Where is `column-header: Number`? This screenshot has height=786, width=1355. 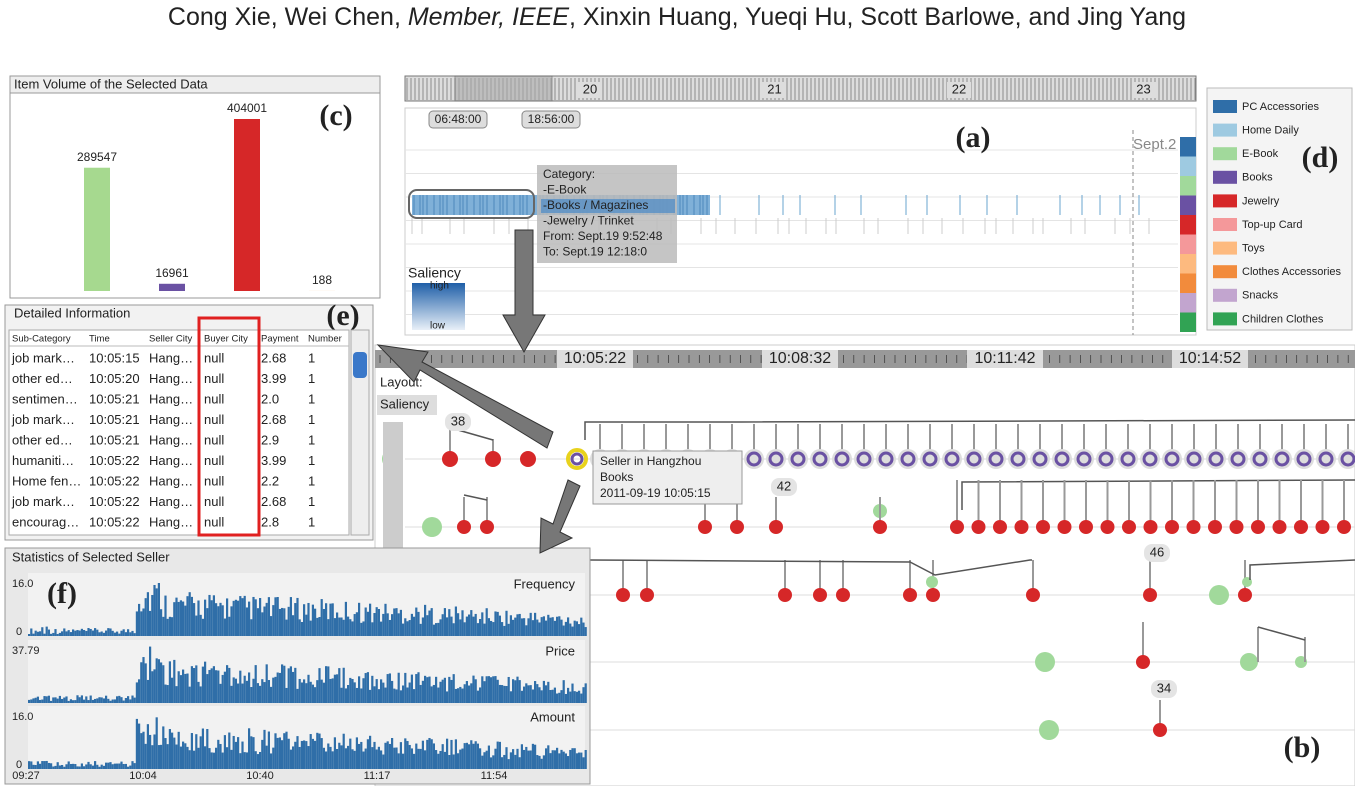
column-header: Number is located at coordinates (325, 339).